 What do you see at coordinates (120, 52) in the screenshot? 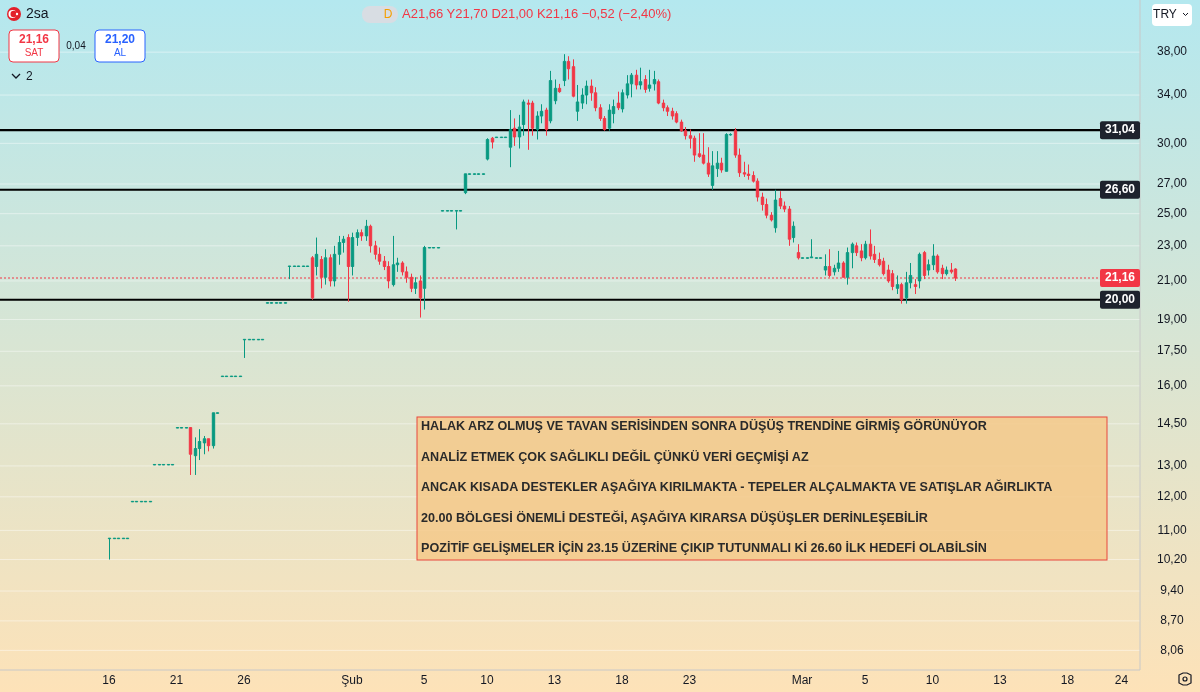
I see `annotation: AL` at bounding box center [120, 52].